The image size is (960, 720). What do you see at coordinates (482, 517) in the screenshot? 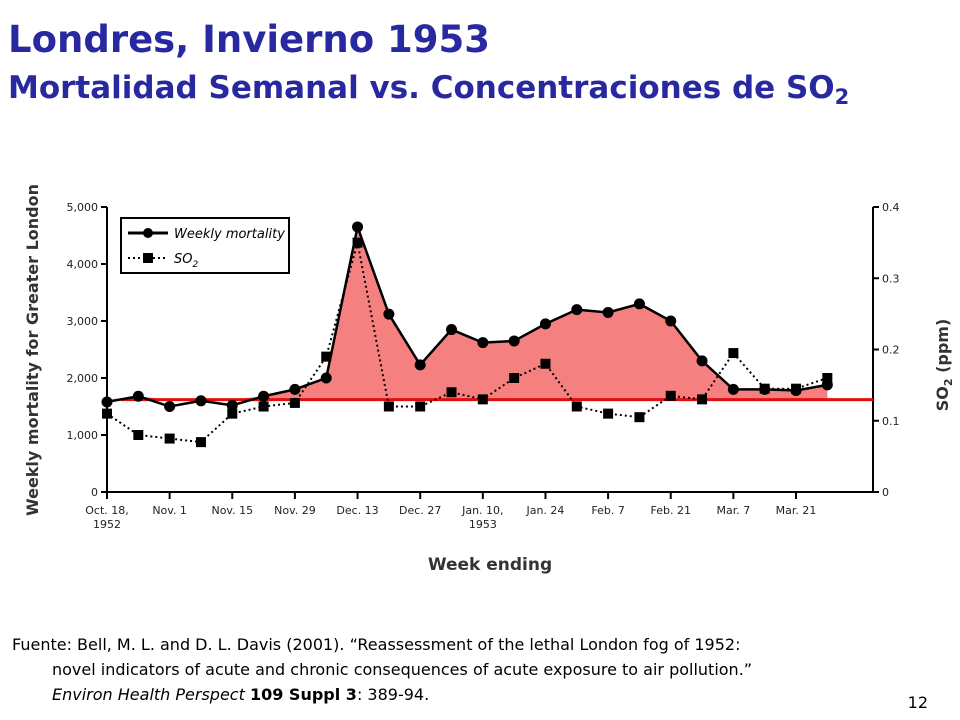
I see `x-tick-label: Jan. 10, 1953` at bounding box center [482, 517].